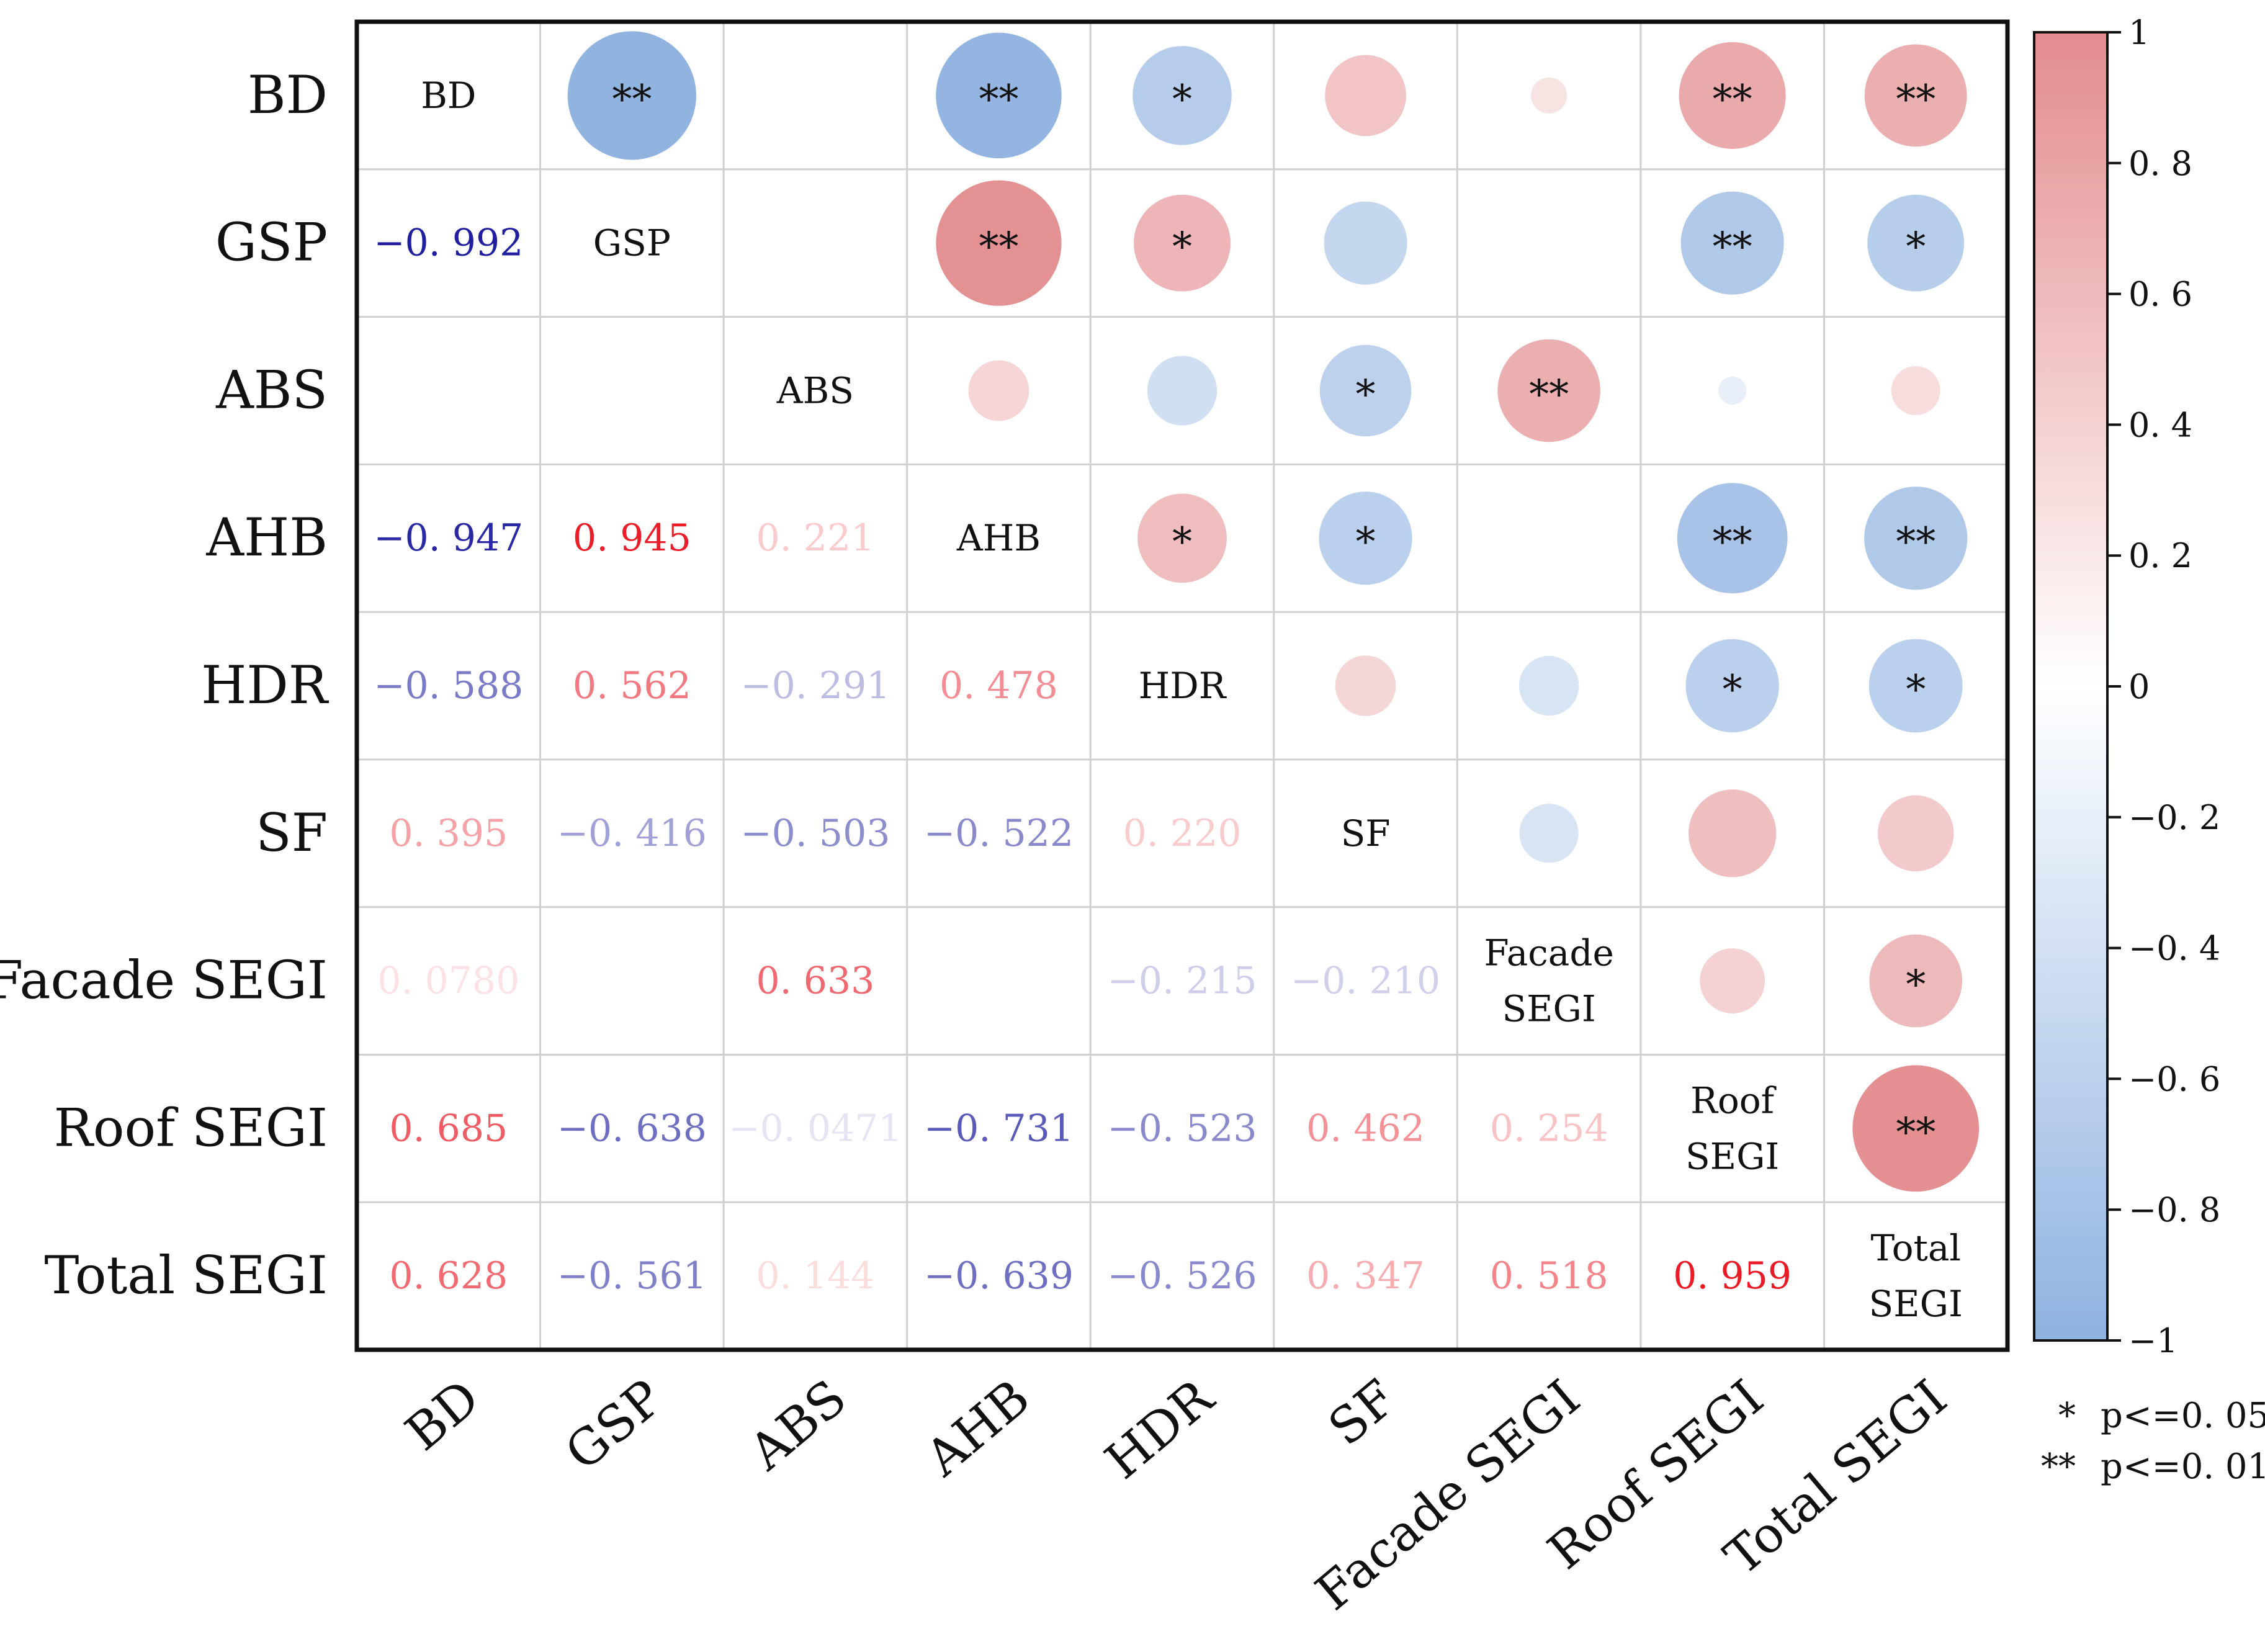  I want to click on corr-circle-bd-hdr, so click(1182, 95).